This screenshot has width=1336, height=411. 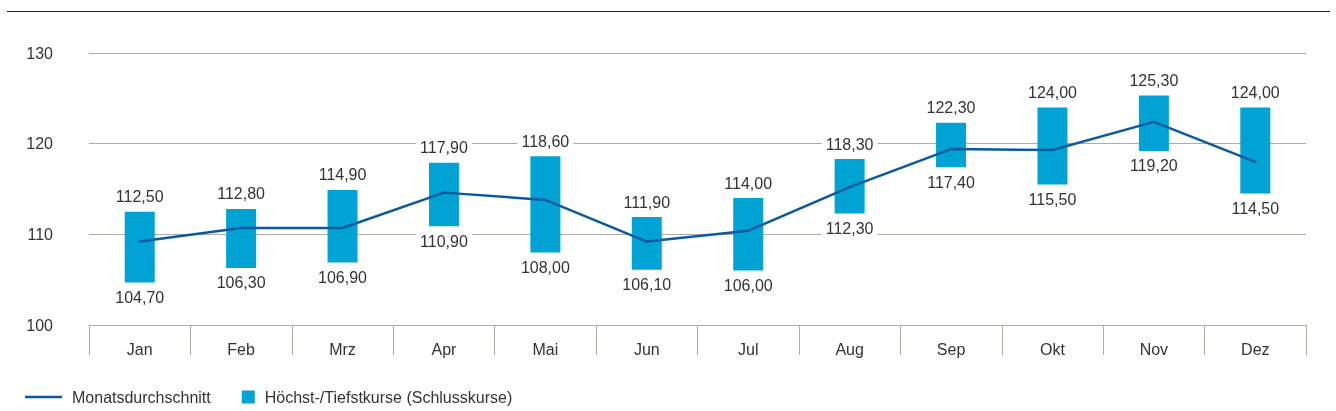 What do you see at coordinates (444, 241) in the screenshot?
I see `annotation: 110,90` at bounding box center [444, 241].